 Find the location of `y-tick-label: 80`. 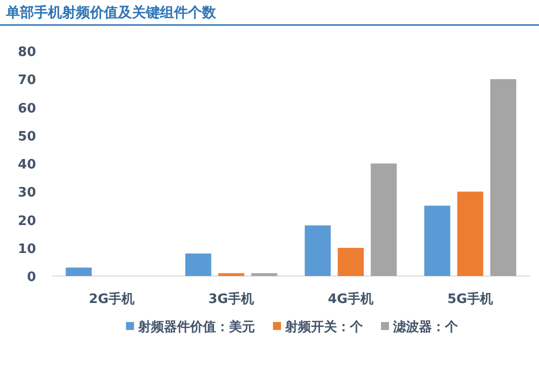

y-tick-label: 80 is located at coordinates (27, 52).